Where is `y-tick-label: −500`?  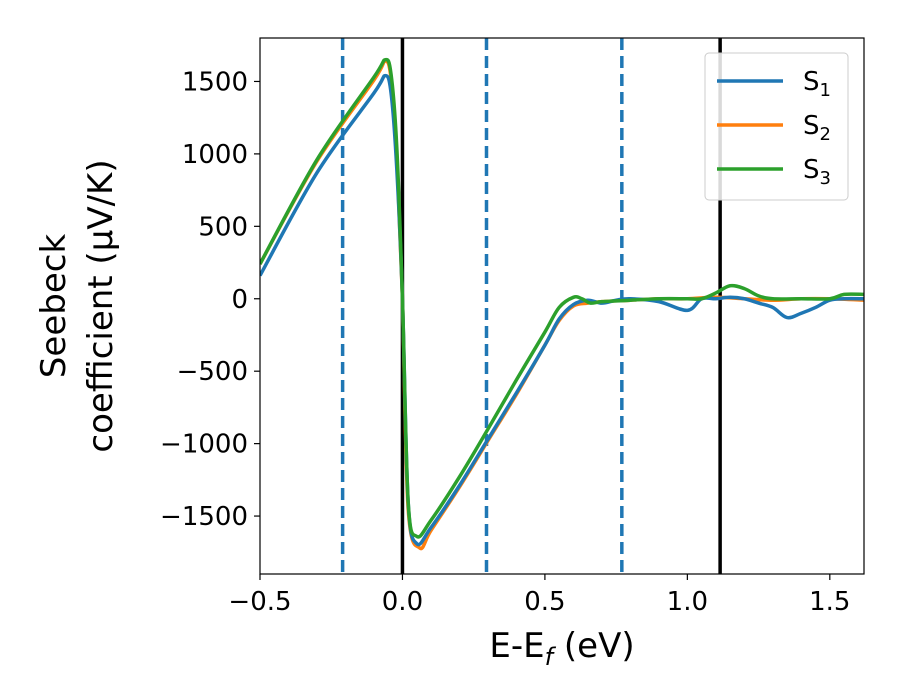
y-tick-label: −500 is located at coordinates (212, 372).